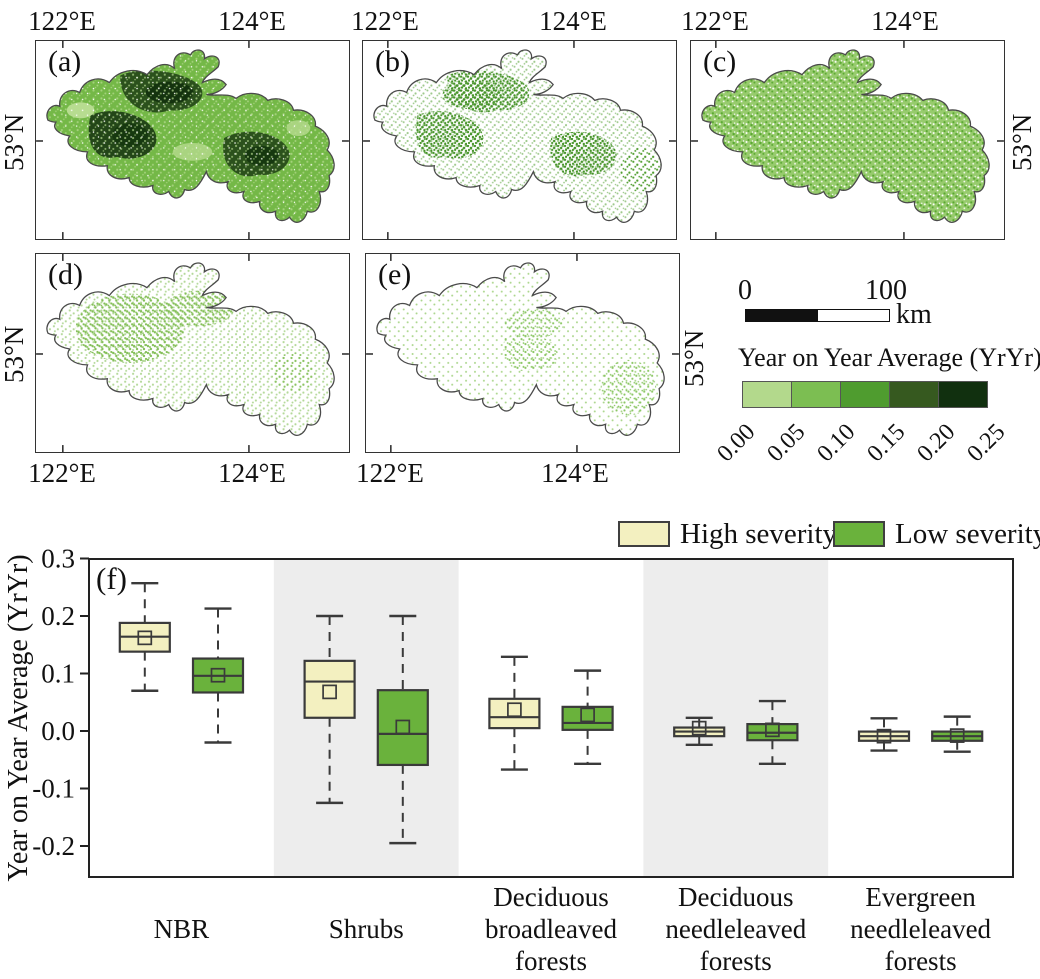 The height and width of the screenshot is (979, 1040). I want to click on y-tick-label: 0.0, so click(58, 731).